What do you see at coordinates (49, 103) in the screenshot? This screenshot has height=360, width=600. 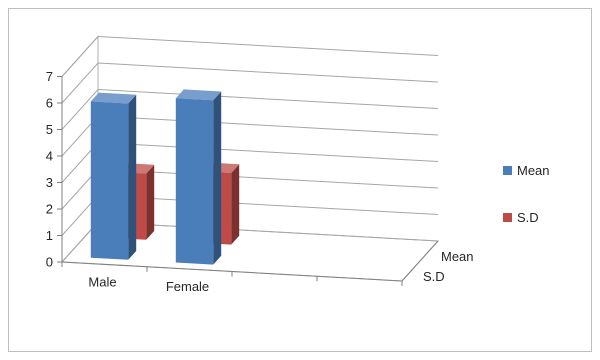 I see `y-tick-label: 6` at bounding box center [49, 103].